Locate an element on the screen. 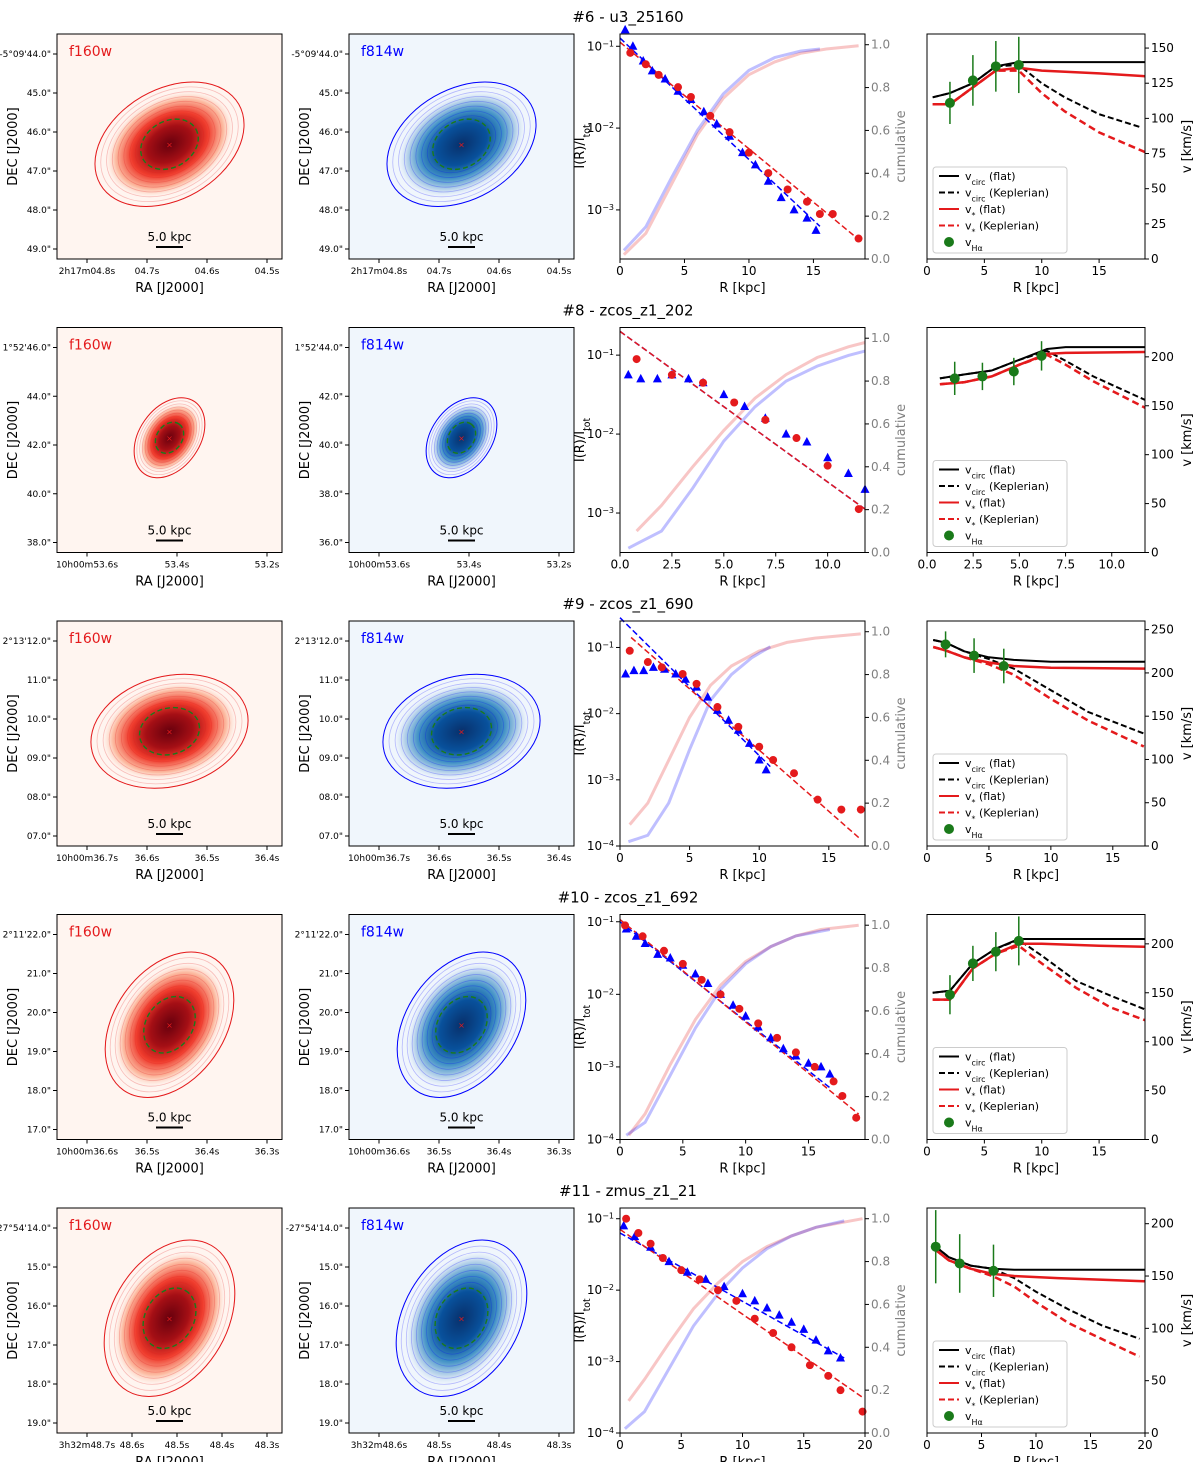  x-tick-label: 0 is located at coordinates (620, 1445).